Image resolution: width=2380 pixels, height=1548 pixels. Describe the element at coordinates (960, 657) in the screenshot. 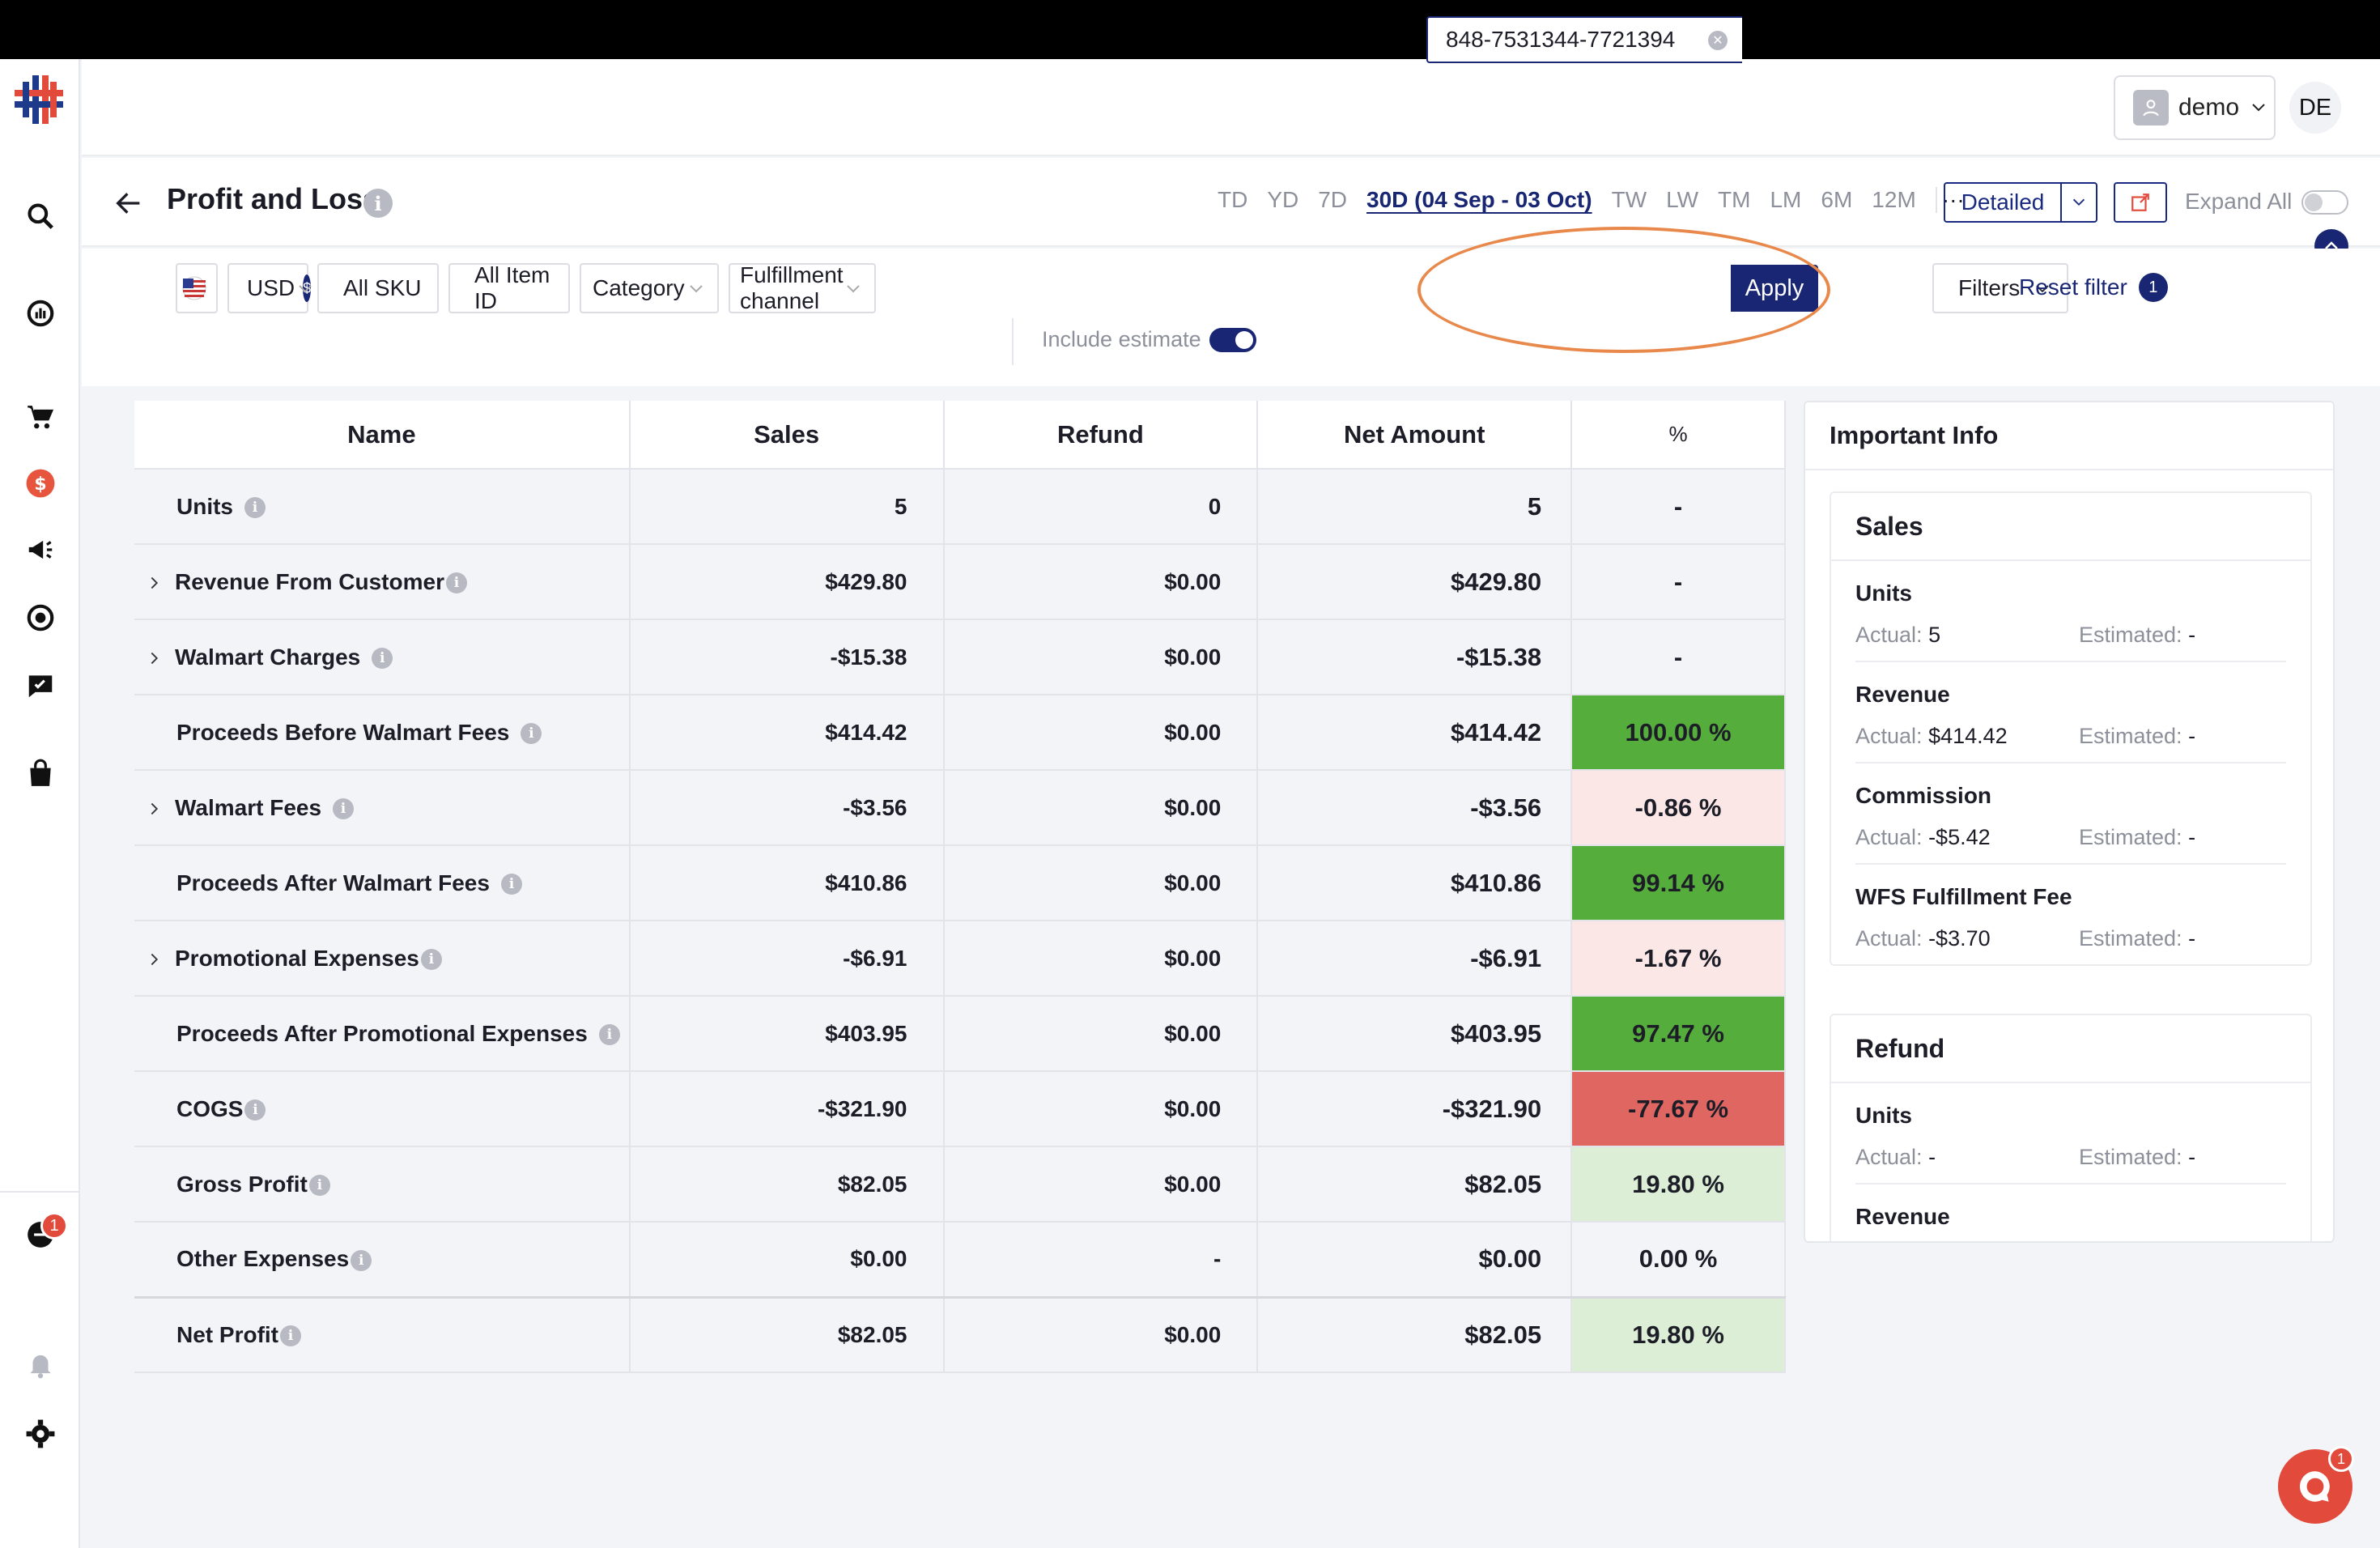

I see `table-row: Walmart Charges i -$15.38 $0.00 -$15.38-` at that location.